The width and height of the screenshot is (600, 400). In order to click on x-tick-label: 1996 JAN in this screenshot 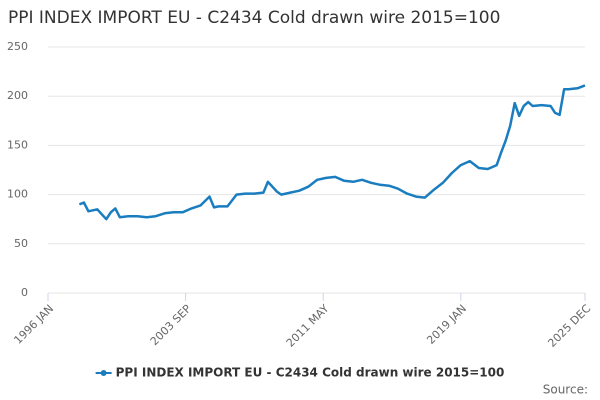, I will do `click(33, 324)`.